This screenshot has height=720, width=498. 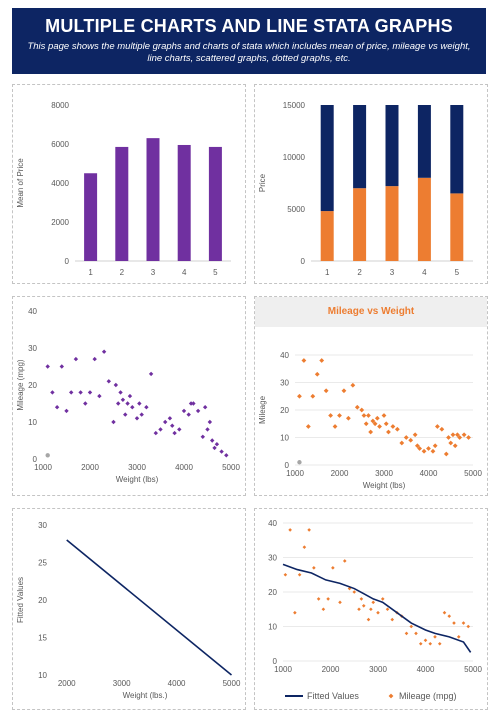 What do you see at coordinates (67, 683) in the screenshot?
I see `x-tick-label: 2000` at bounding box center [67, 683].